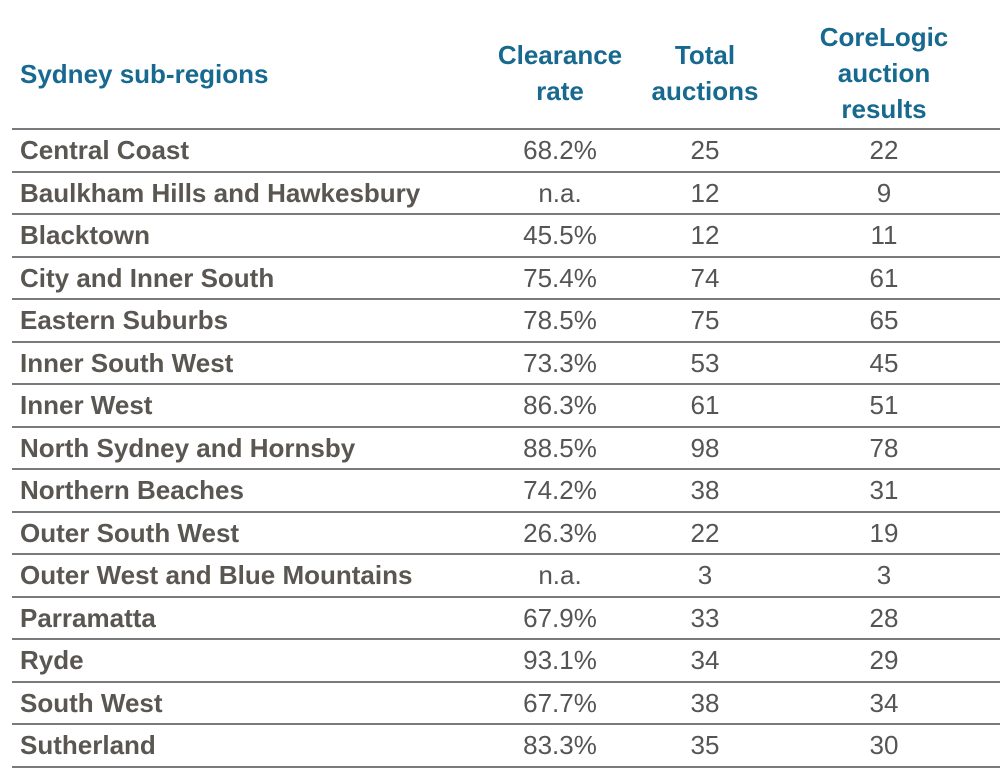 This screenshot has width=1004, height=778. I want to click on total-auctions-cell: 33, so click(705, 617).